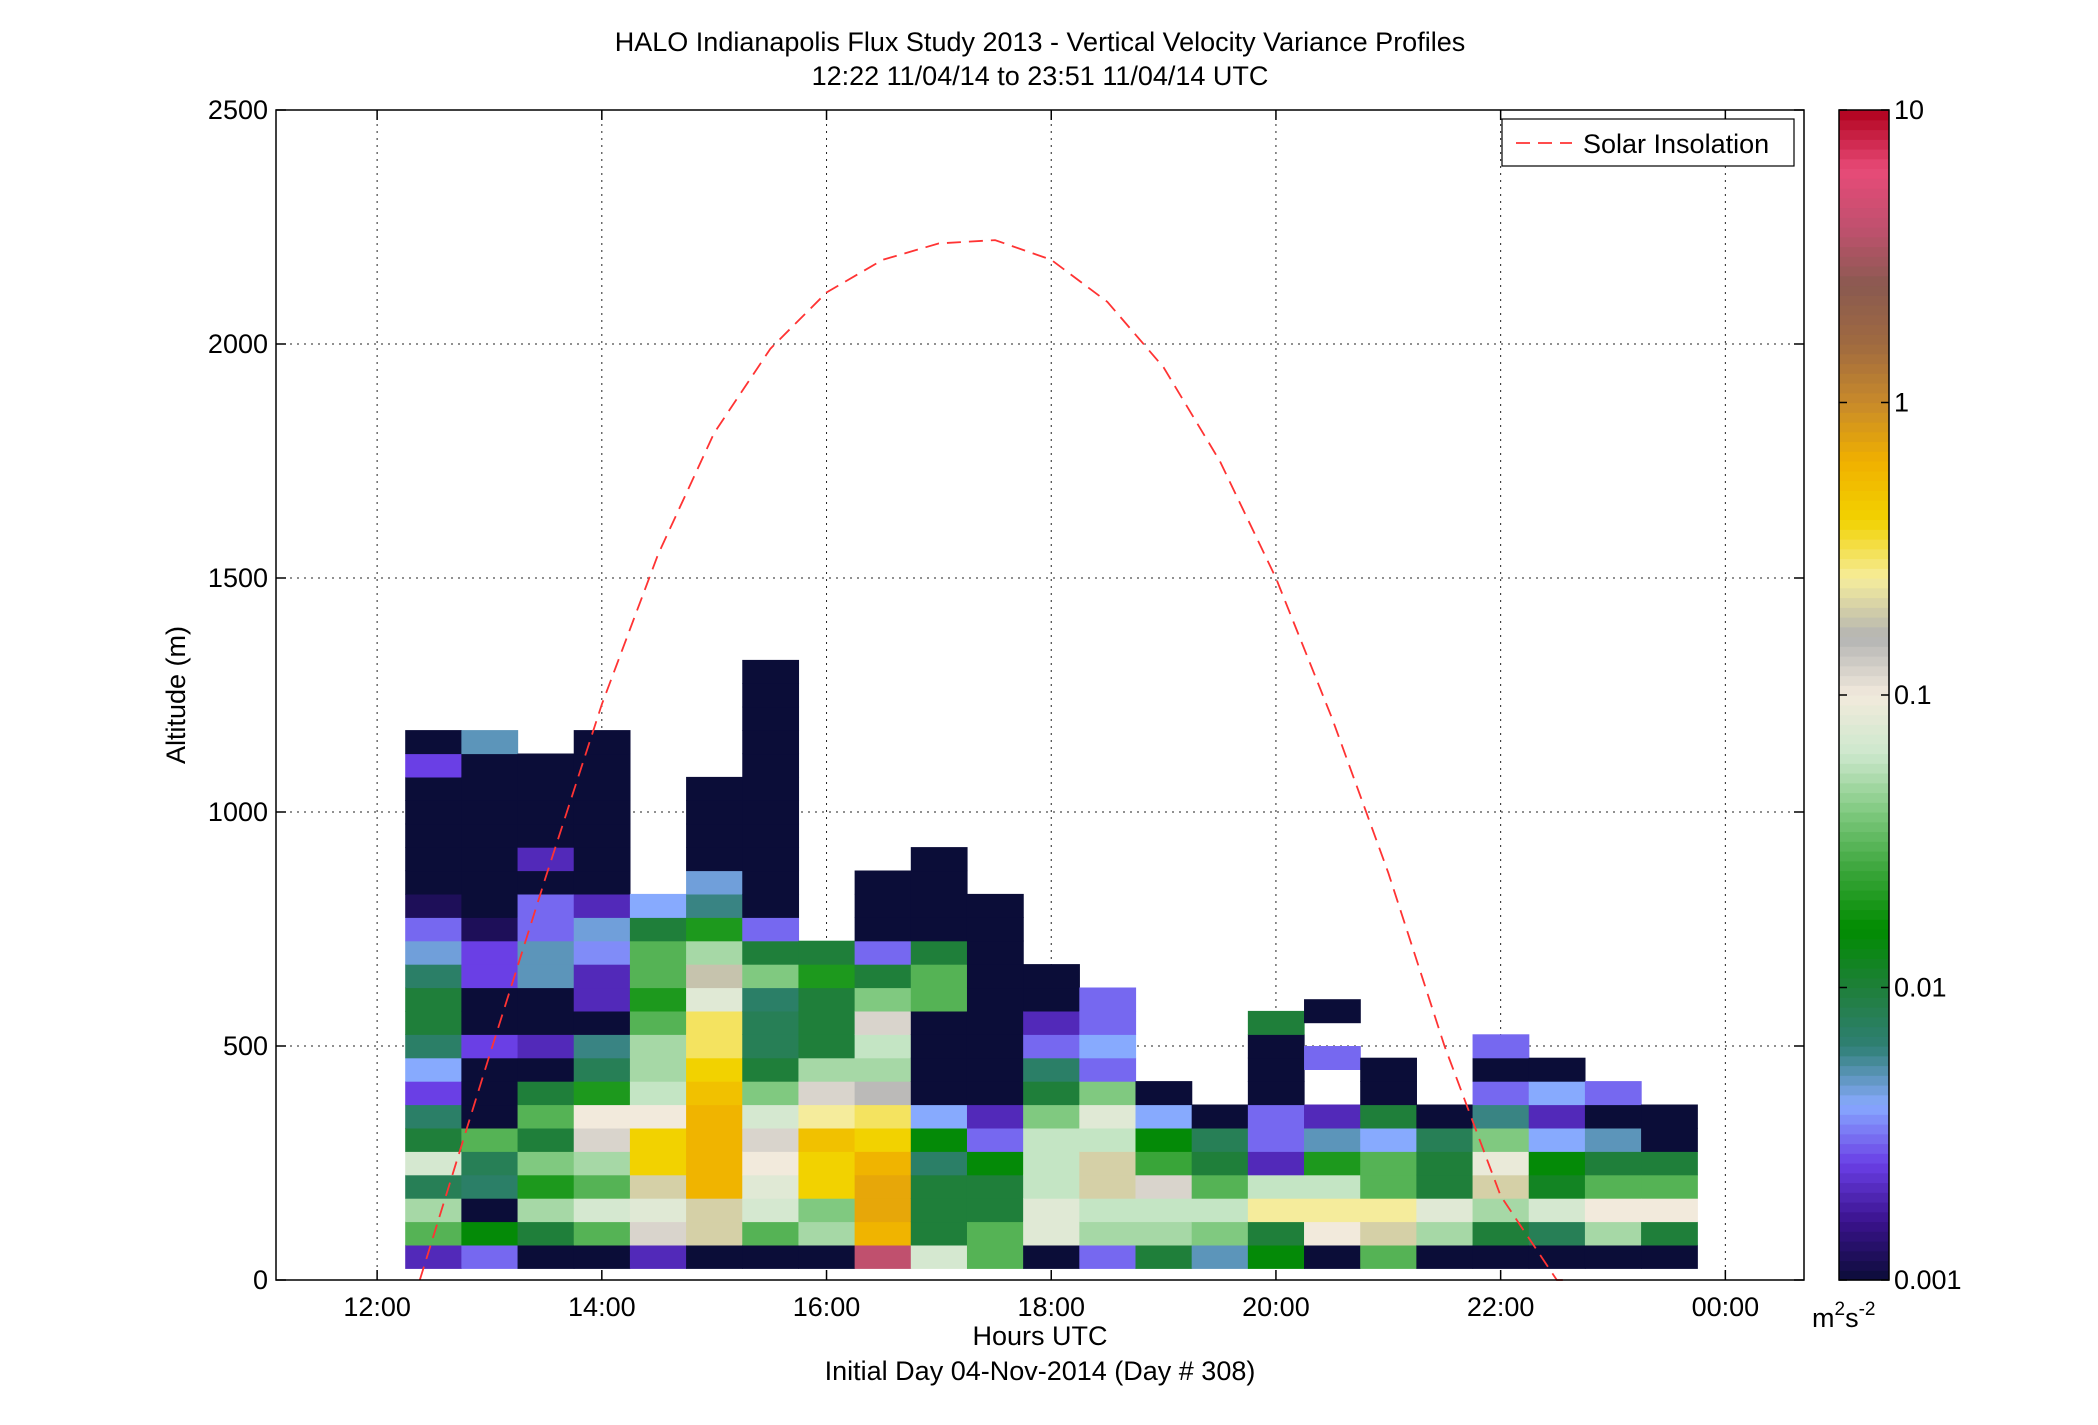 This screenshot has width=2098, height=1425. I want to click on colorbar-unit-base: m, so click(1823, 1318).